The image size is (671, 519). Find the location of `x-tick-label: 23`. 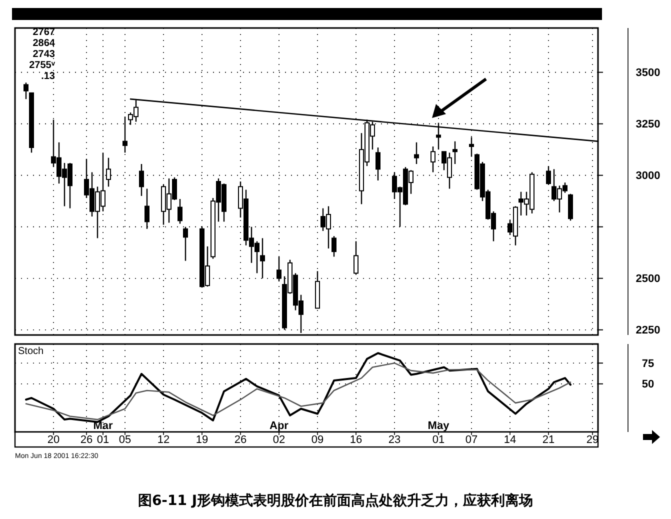

x-tick-label: 23 is located at coordinates (394, 440).